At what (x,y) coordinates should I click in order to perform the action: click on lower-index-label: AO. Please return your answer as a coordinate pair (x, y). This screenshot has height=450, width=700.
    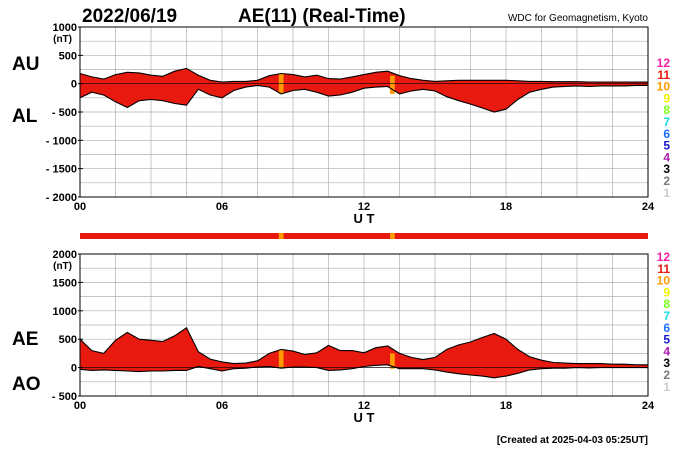
    Looking at the image, I should click on (26, 384).